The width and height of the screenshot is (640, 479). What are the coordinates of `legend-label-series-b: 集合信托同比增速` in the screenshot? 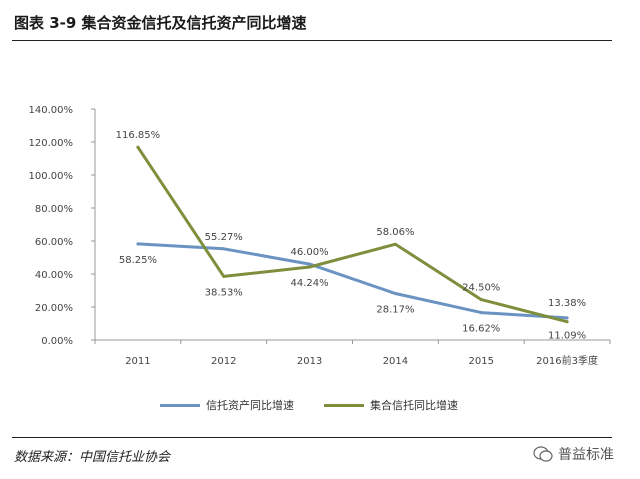 It's located at (414, 405).